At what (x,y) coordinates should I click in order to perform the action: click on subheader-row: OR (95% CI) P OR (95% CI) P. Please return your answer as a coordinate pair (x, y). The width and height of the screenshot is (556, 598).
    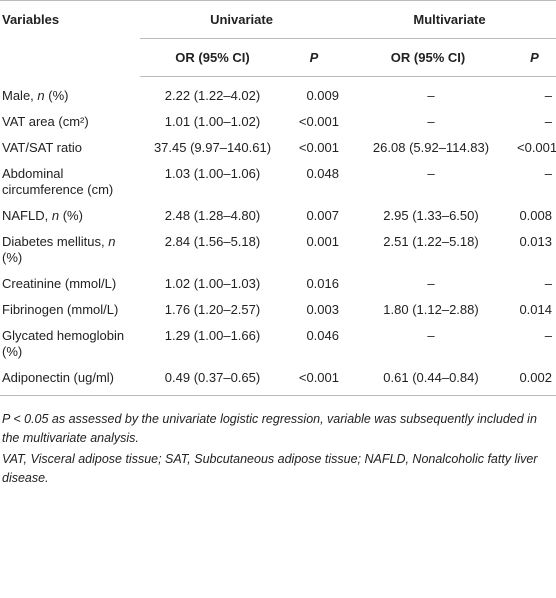
    Looking at the image, I should click on (278, 57).